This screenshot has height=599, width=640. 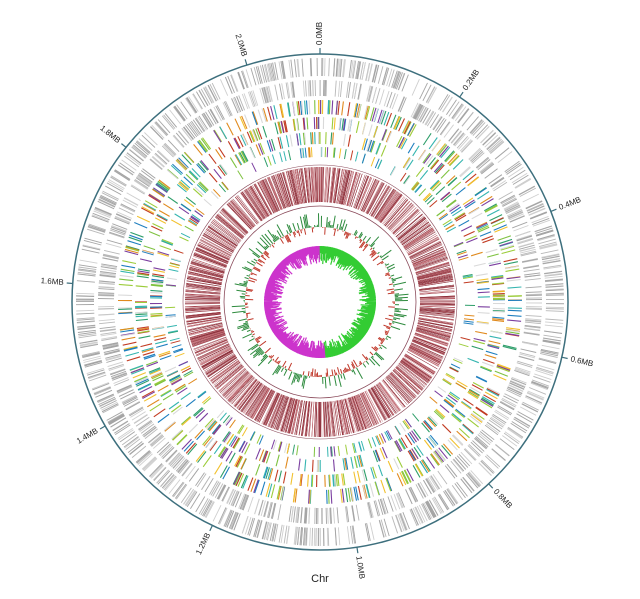 What do you see at coordinates (471, 80) in the screenshot?
I see `tick-label: 0.2MB` at bounding box center [471, 80].